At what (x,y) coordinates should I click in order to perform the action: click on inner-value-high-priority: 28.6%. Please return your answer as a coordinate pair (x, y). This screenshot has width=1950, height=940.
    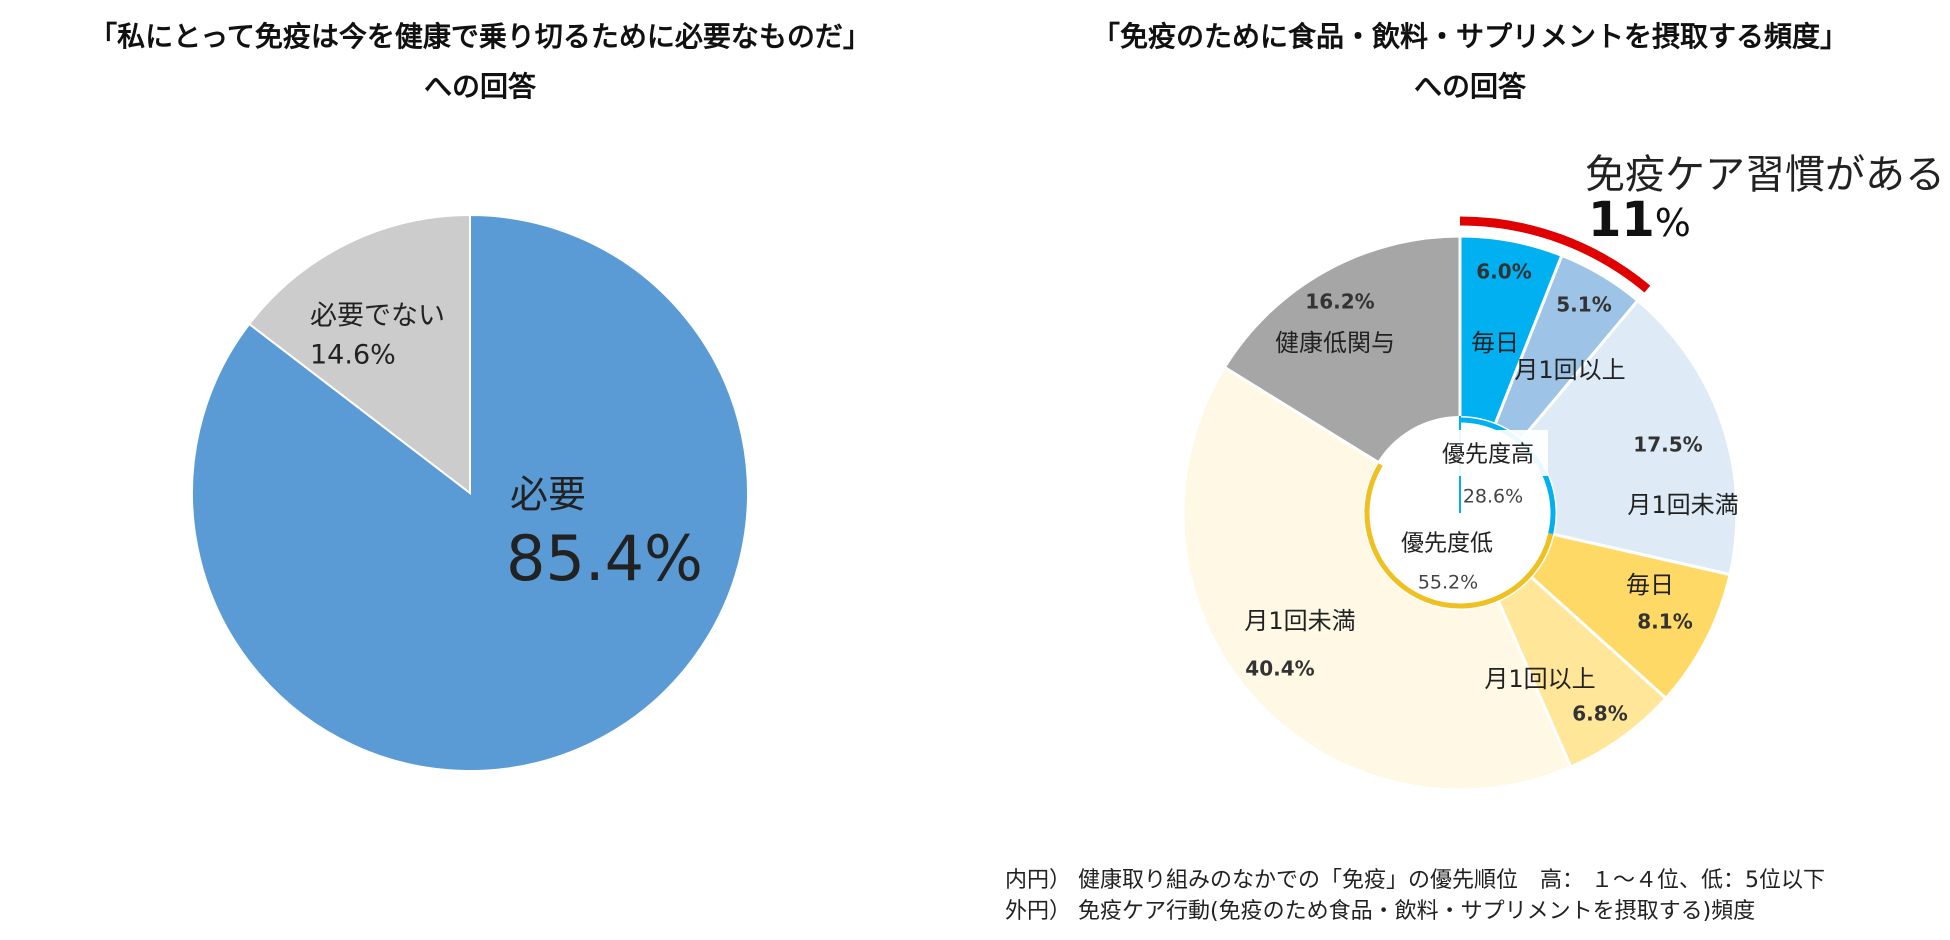
    Looking at the image, I should click on (1493, 497).